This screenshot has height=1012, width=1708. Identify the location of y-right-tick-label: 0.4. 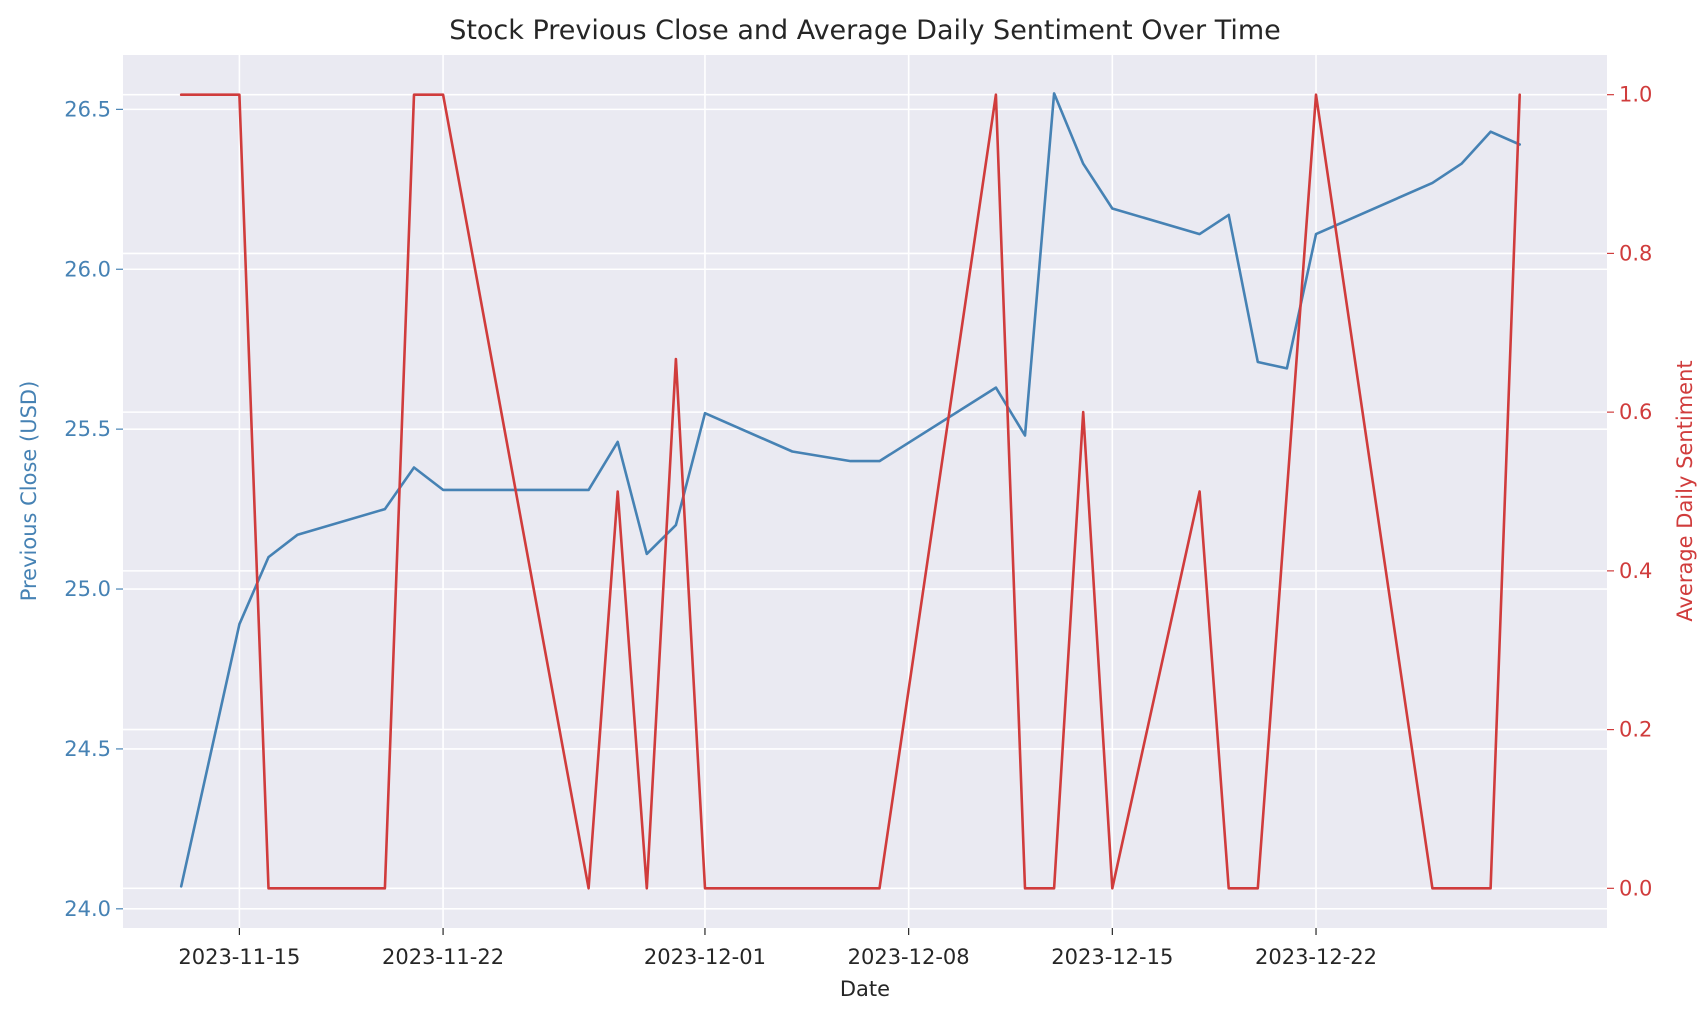
(1635, 571).